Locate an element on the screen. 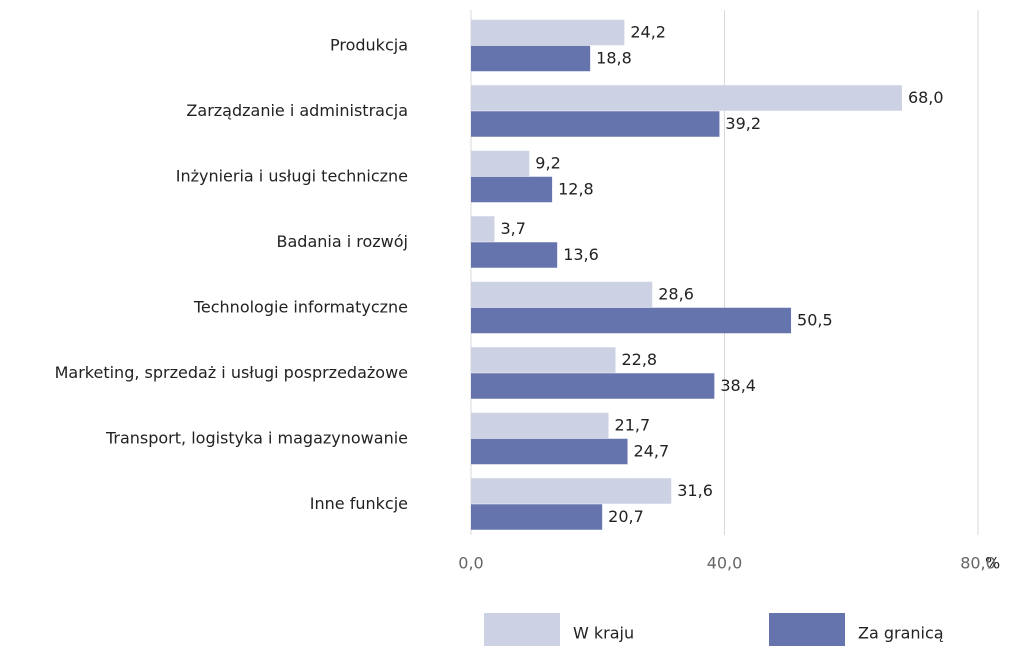 This screenshot has height=646, width=1022. value-label: 12,8 is located at coordinates (576, 188).